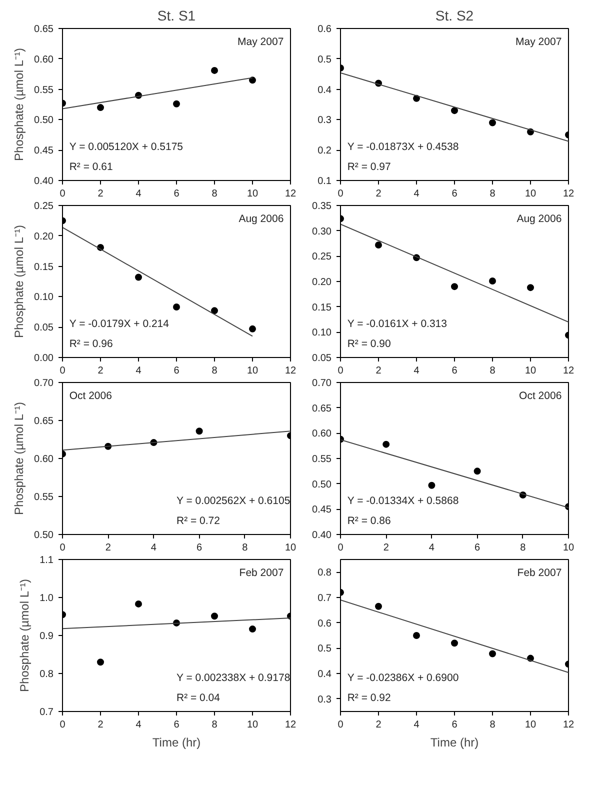  Describe the element at coordinates (198, 698) in the screenshot. I see `annotation: R² = 0.04` at that location.